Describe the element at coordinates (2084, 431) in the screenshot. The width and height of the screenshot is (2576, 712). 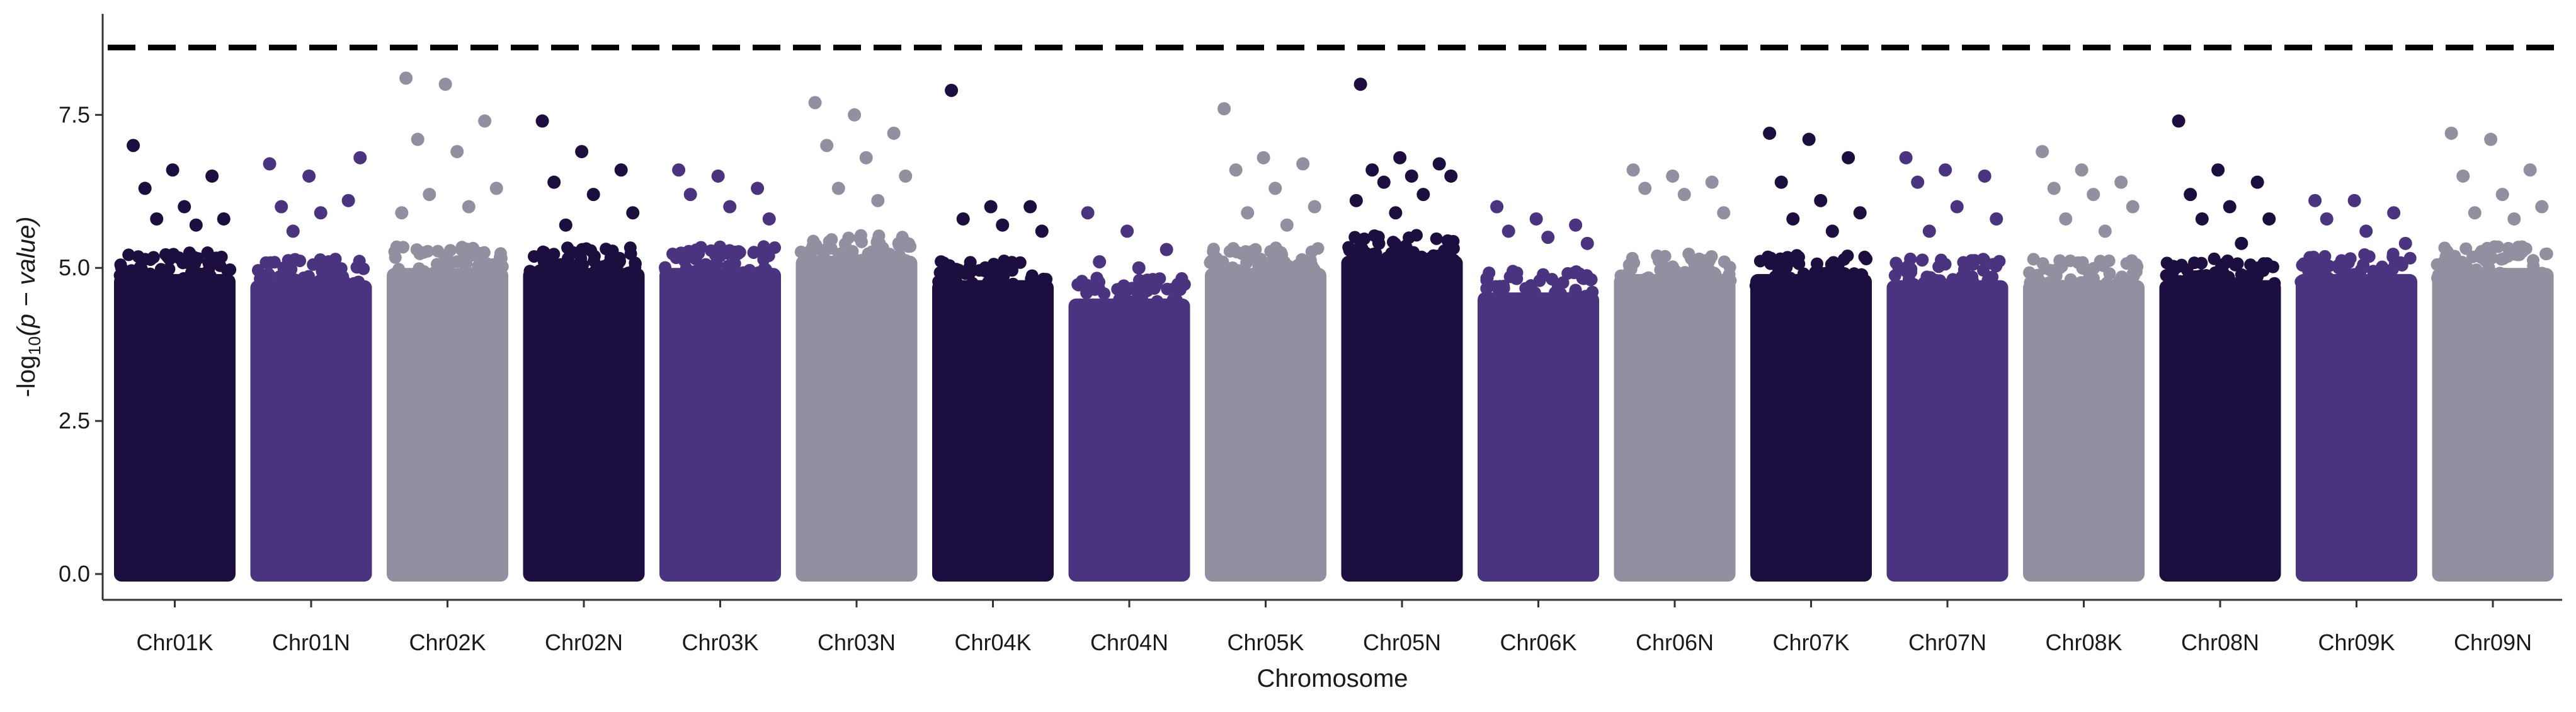
I see `chromosome-block-chr08k` at that location.